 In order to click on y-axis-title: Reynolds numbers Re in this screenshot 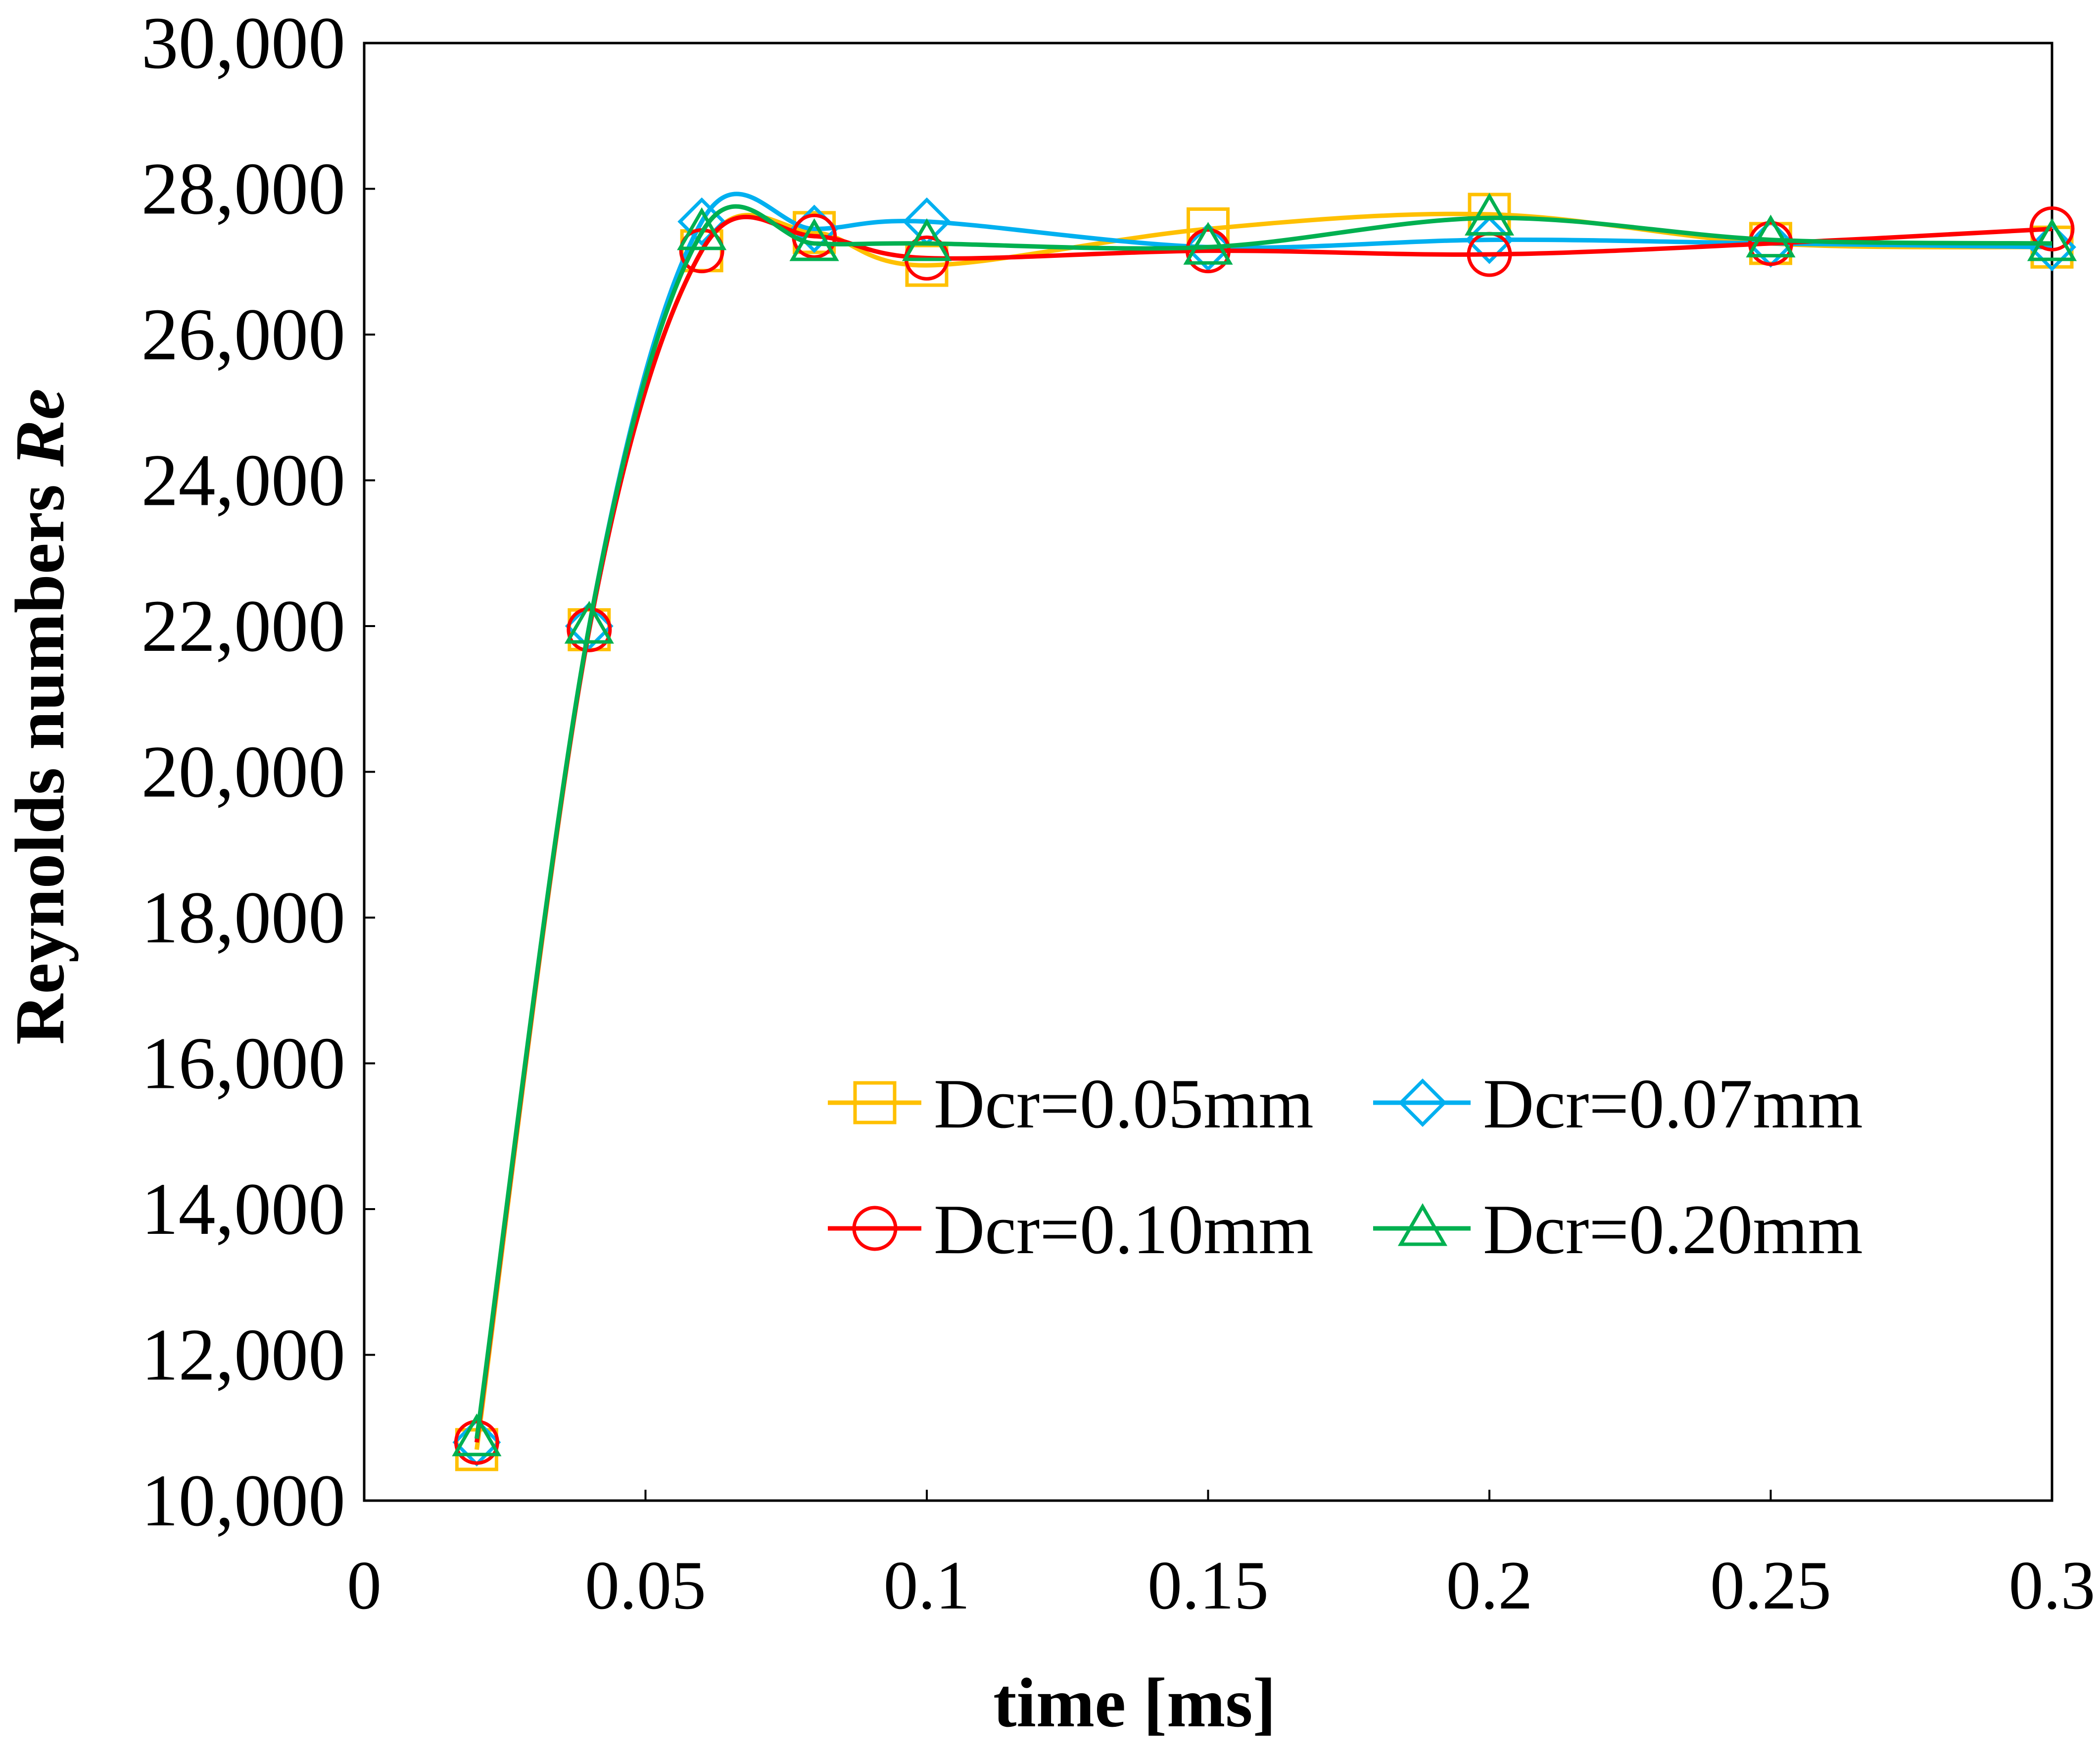, I will do `click(39, 717)`.